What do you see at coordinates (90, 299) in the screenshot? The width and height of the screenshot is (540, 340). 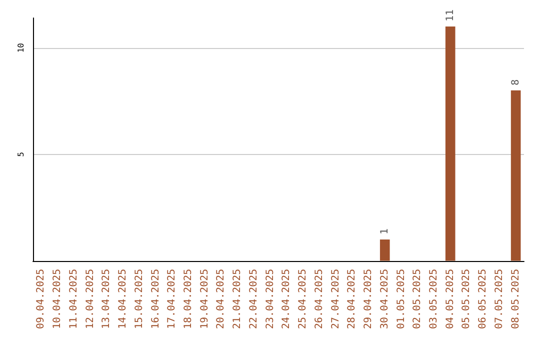 I see `x-tick-label: 12.04.2025` at bounding box center [90, 299].